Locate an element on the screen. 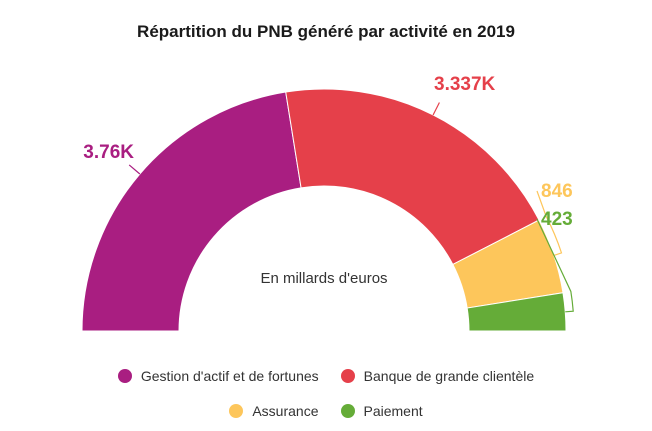 The height and width of the screenshot is (431, 652). data-label-banque-de-grande-clientele: 3.337K is located at coordinates (465, 84).